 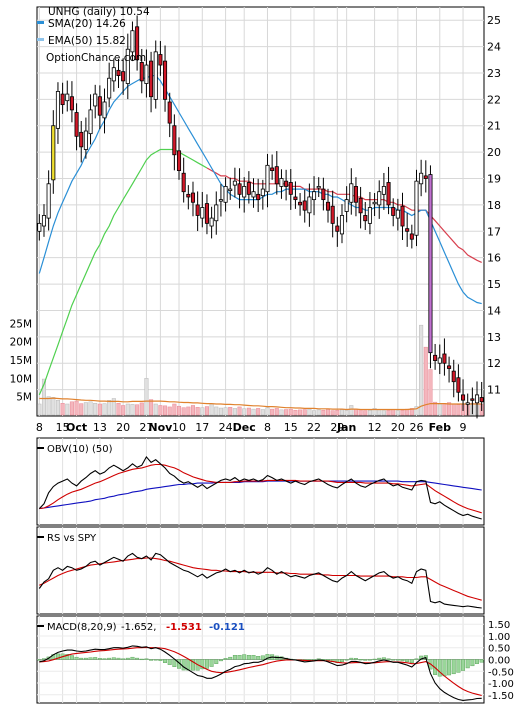 What do you see at coordinates (244, 427) in the screenshot?
I see `date-tick-label: Dec` at bounding box center [244, 427].